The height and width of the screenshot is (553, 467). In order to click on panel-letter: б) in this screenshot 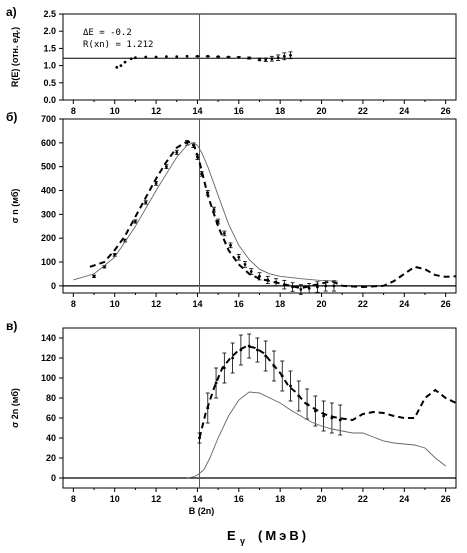, I will do `click(11, 117)`.